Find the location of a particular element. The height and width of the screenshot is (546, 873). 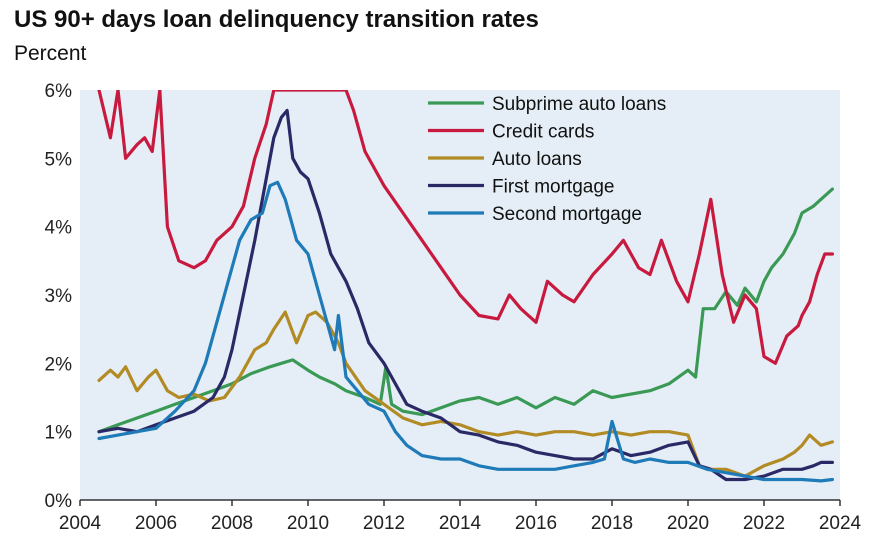

legend-label: Second mortgage is located at coordinates (567, 214).